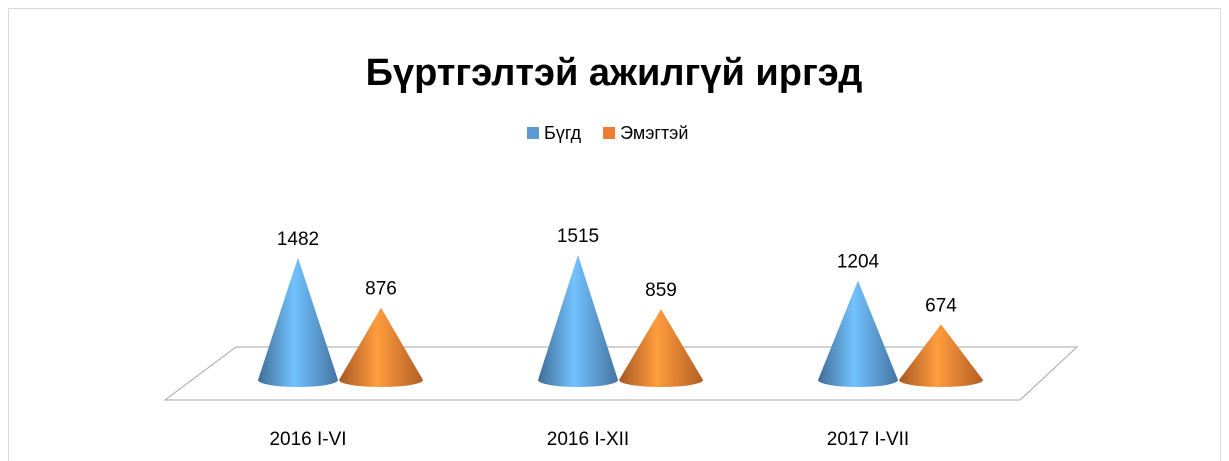  What do you see at coordinates (381, 289) in the screenshot?
I see `data-label: 876` at bounding box center [381, 289].